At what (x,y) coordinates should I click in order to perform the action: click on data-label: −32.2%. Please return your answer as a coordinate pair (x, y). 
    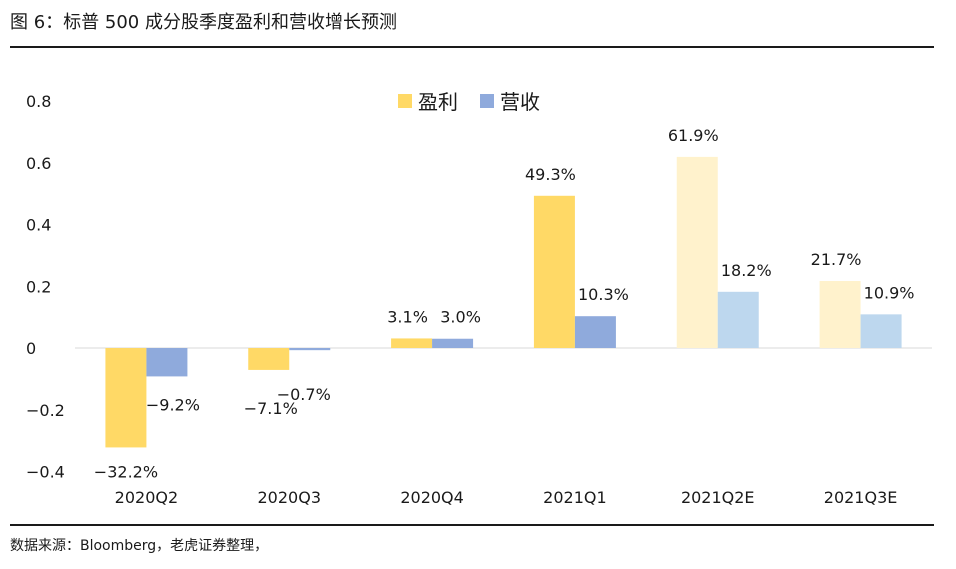
    Looking at the image, I should click on (126, 471).